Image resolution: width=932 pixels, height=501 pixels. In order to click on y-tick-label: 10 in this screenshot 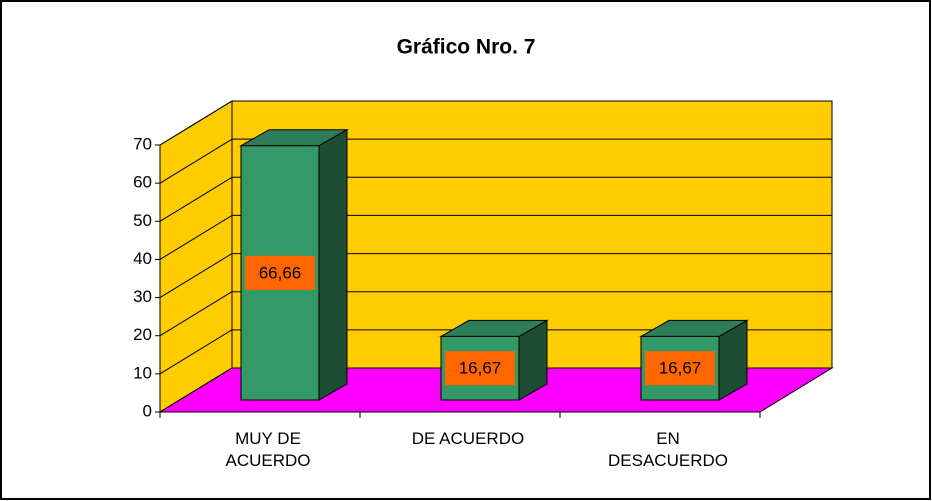, I will do `click(142, 372)`.